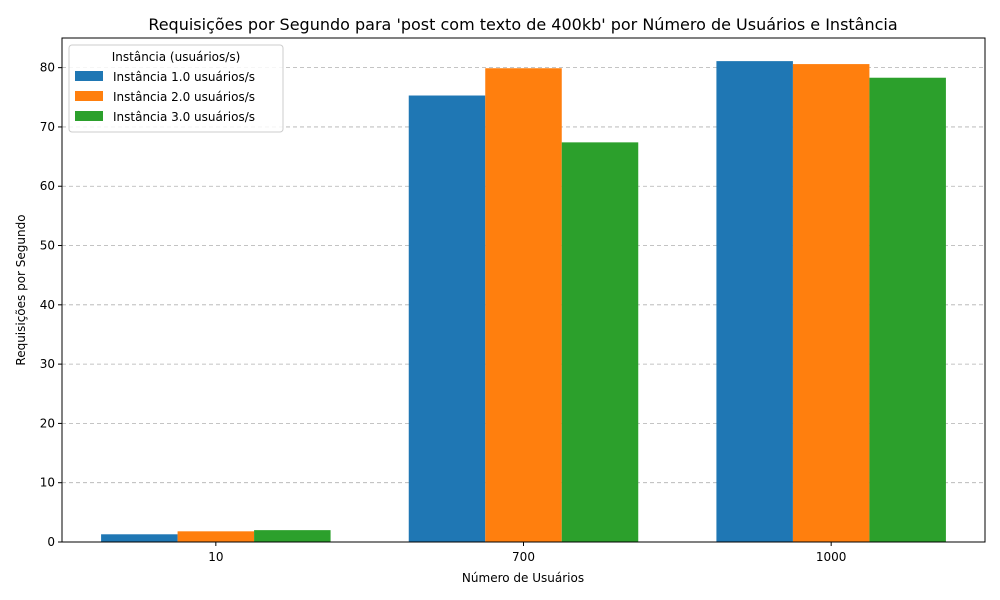 The height and width of the screenshot is (600, 1000). Describe the element at coordinates (523, 557) in the screenshot. I see `x-tick-label: 700` at that location.